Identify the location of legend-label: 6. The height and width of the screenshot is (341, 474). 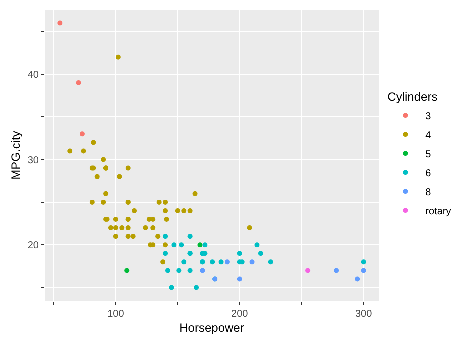
(429, 174).